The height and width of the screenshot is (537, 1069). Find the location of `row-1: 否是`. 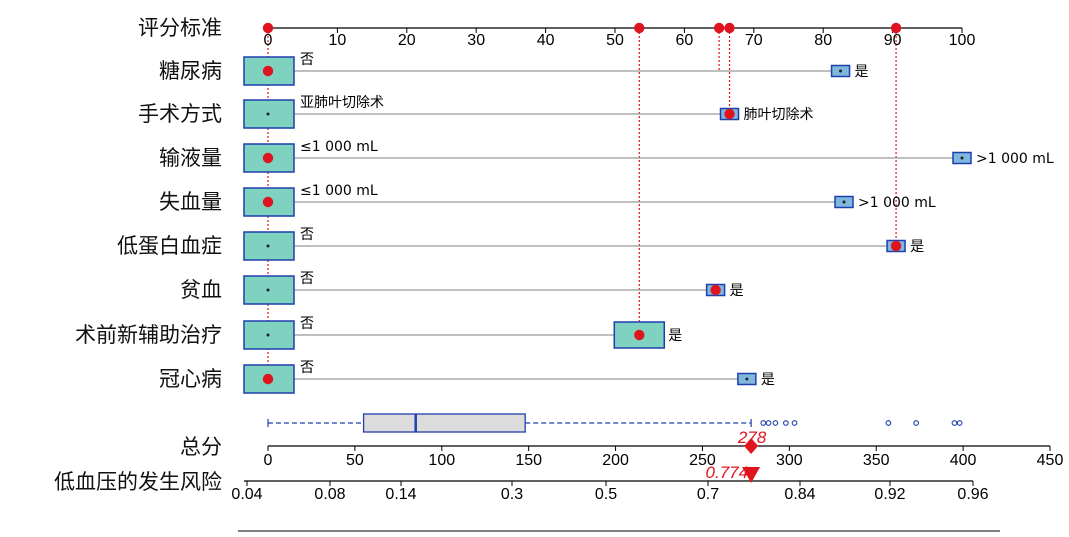

row-1: 否是 is located at coordinates (556, 69).